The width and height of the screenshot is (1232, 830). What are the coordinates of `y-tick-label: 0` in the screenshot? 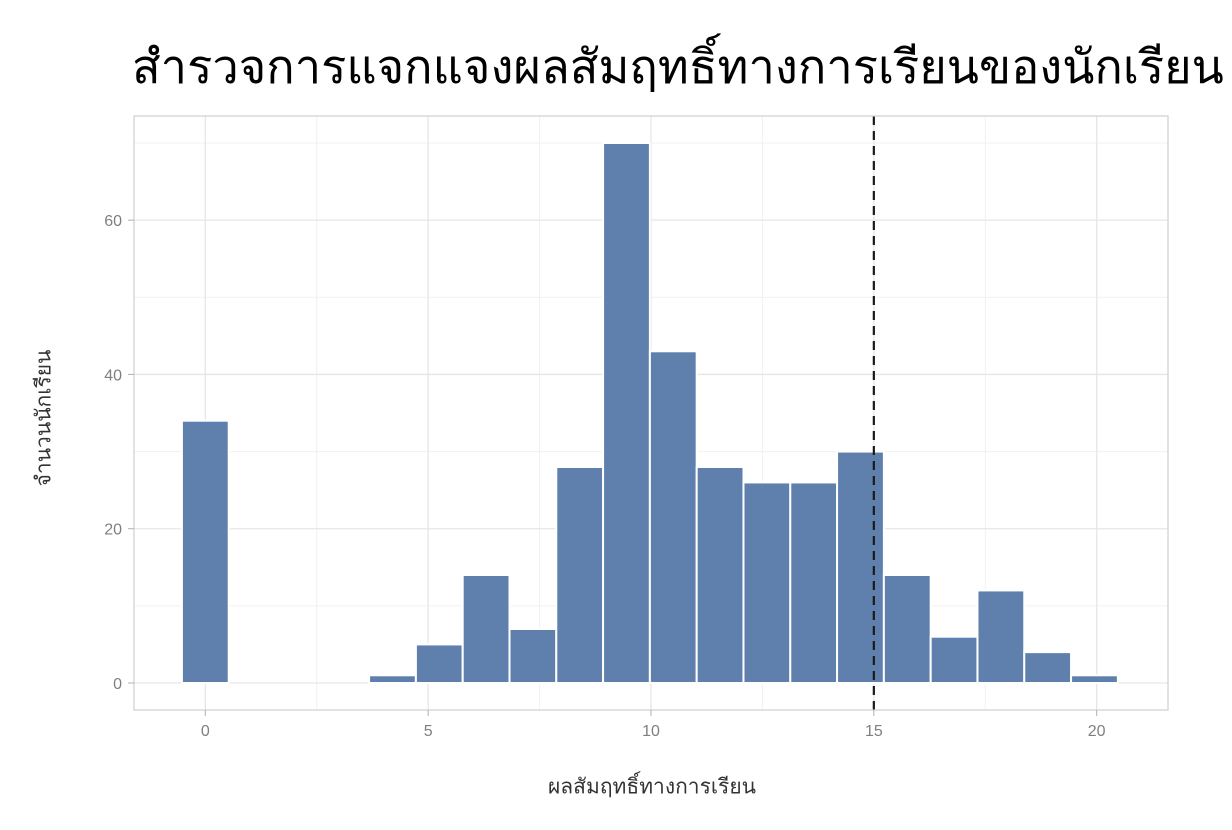 It's located at (117, 684).